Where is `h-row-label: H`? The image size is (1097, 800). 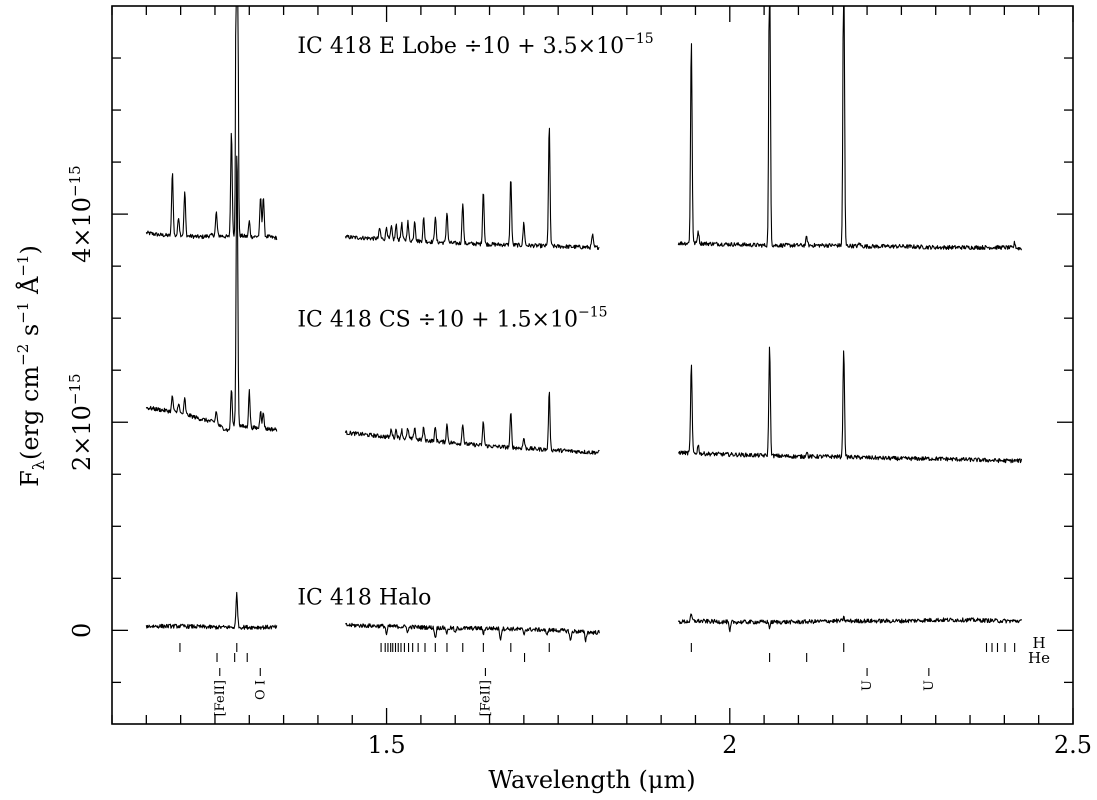
h-row-label: H is located at coordinates (1038, 643).